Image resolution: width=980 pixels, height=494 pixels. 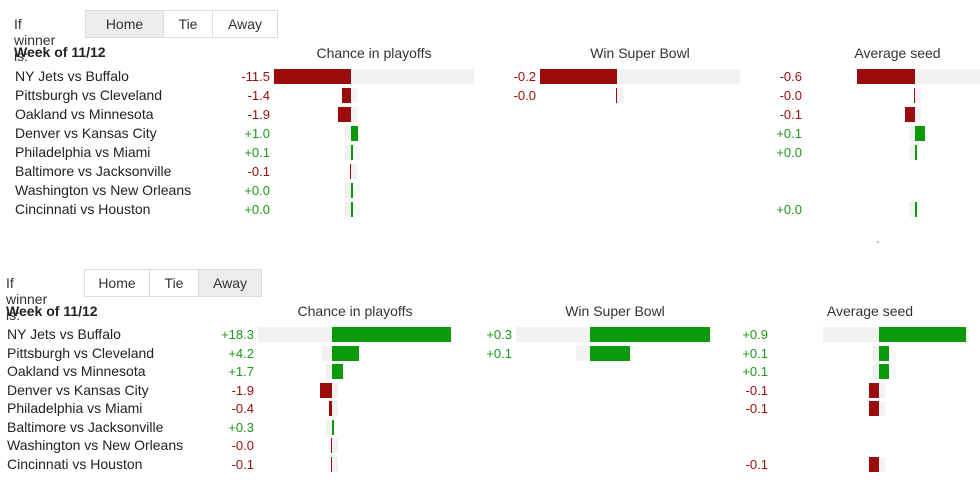 What do you see at coordinates (83, 152) in the screenshot?
I see `game-label: Philadelphia vs Miami` at bounding box center [83, 152].